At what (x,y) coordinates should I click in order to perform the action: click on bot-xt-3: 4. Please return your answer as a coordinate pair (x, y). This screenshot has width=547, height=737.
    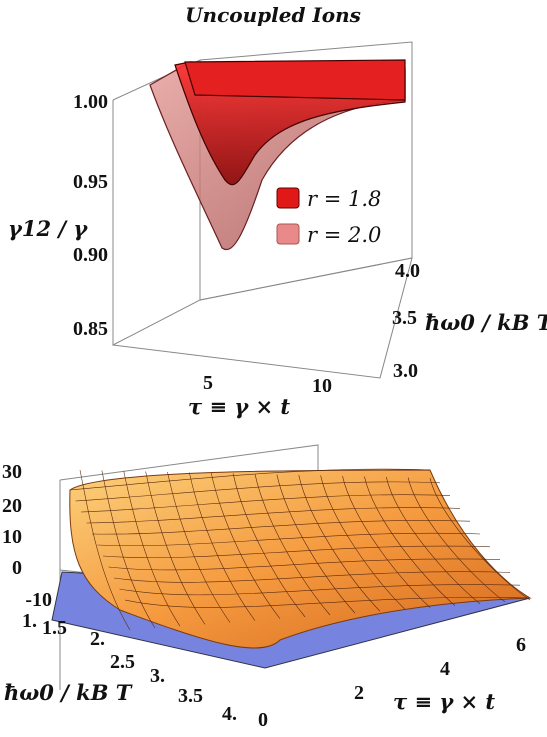
    Looking at the image, I should click on (445, 669).